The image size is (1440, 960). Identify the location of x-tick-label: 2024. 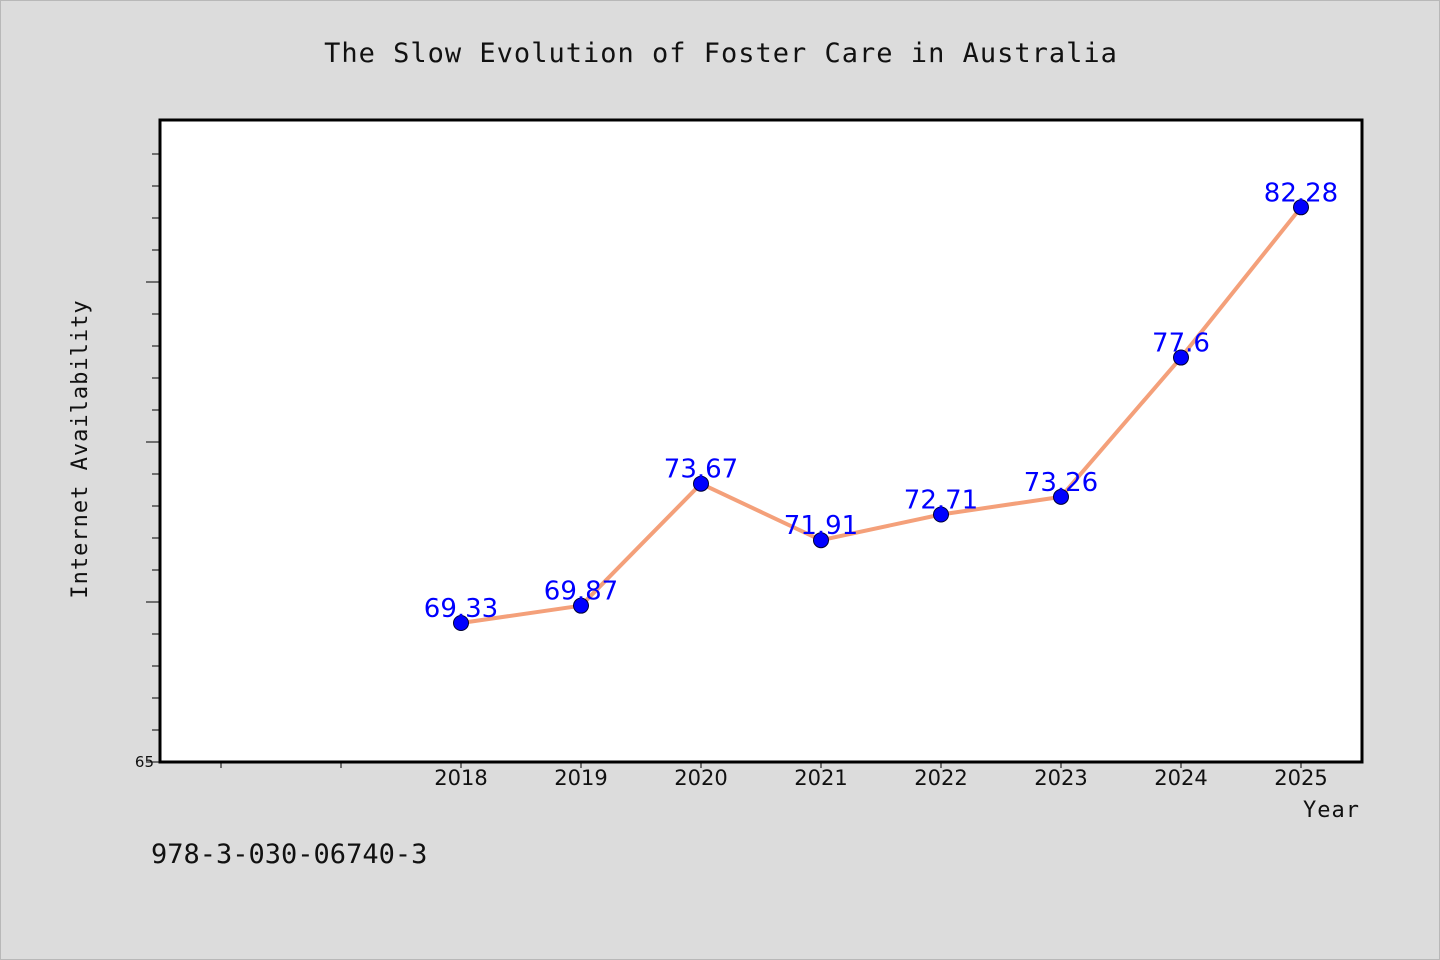
(1180, 778).